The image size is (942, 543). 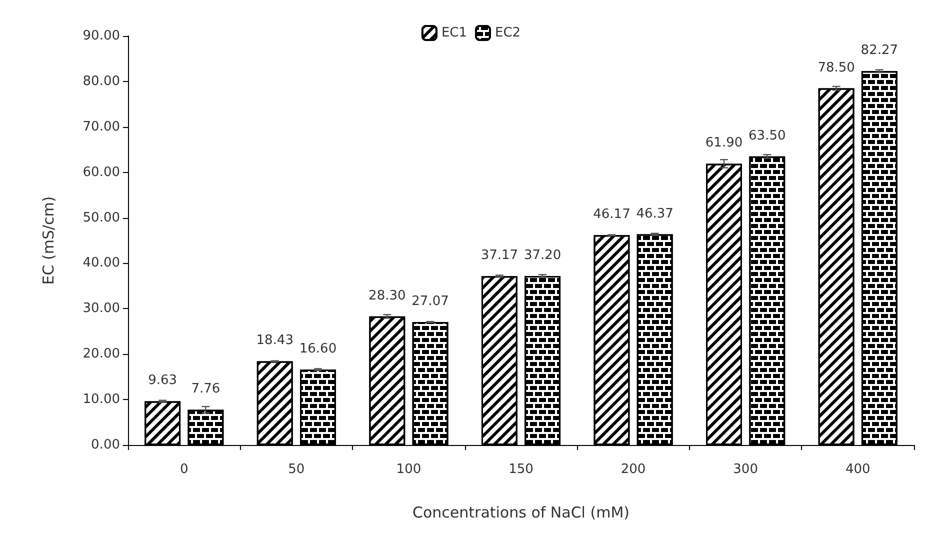 I want to click on data-label: 27.07, so click(x=430, y=301).